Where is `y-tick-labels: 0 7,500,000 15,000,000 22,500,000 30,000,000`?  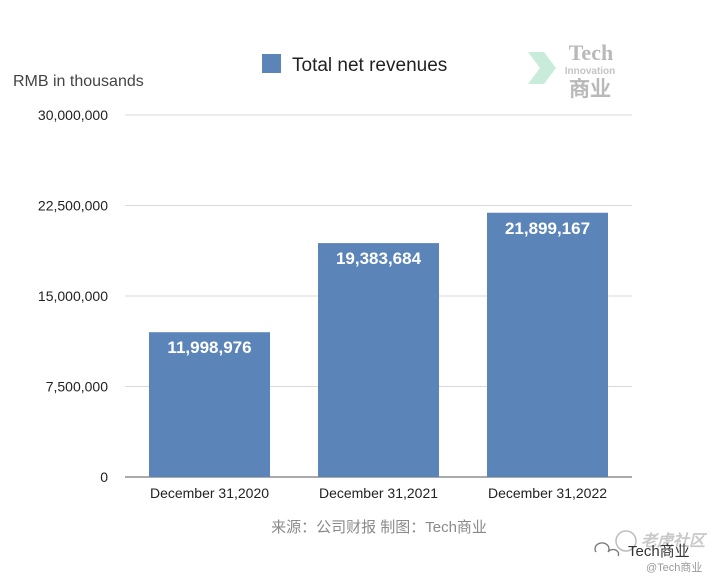
y-tick-labels: 0 7,500,000 15,000,000 22,500,000 30,000,000 is located at coordinates (73, 296).